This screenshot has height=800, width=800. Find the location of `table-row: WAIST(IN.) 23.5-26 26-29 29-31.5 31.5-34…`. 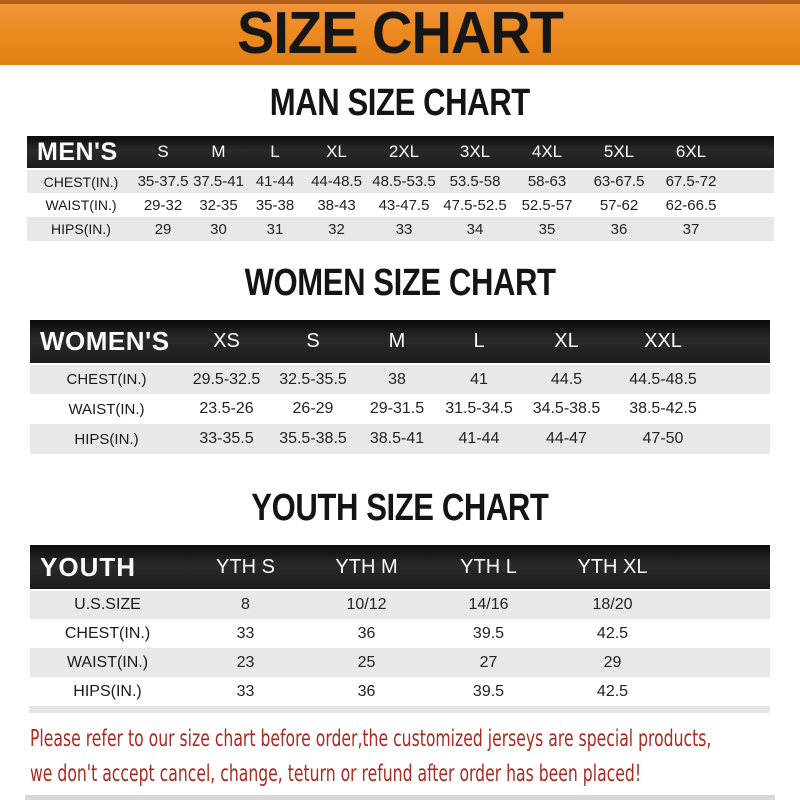

table-row: WAIST(IN.) 23.5-26 26-29 29-31.5 31.5-34… is located at coordinates (400, 409).